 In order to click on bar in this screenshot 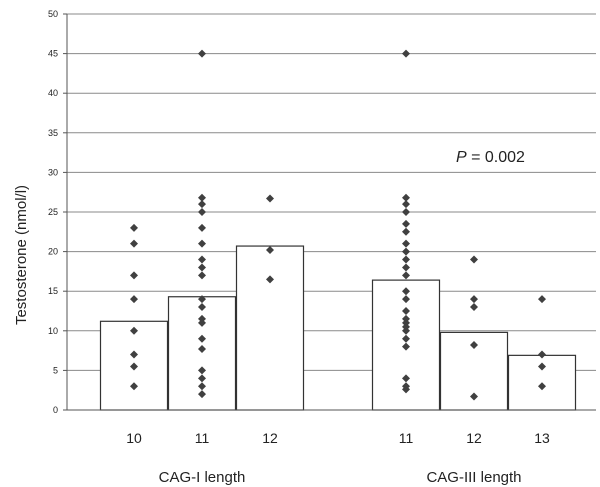, I will do `click(270, 328)`.